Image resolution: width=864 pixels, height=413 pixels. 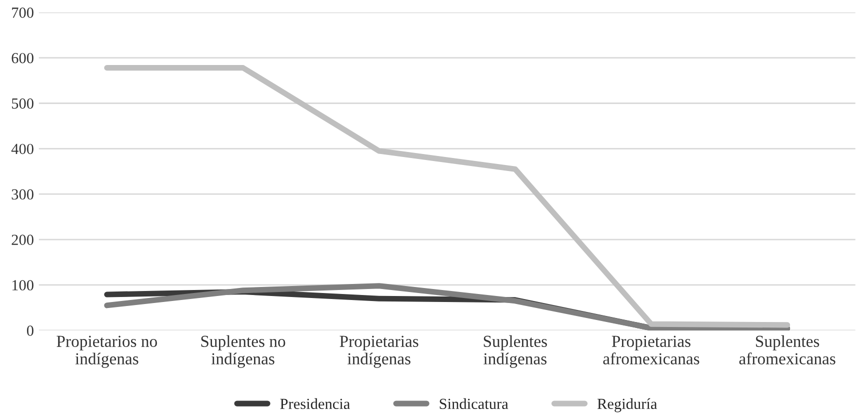 I want to click on x-tick-label: Suplentes indígenas, so click(x=515, y=351).